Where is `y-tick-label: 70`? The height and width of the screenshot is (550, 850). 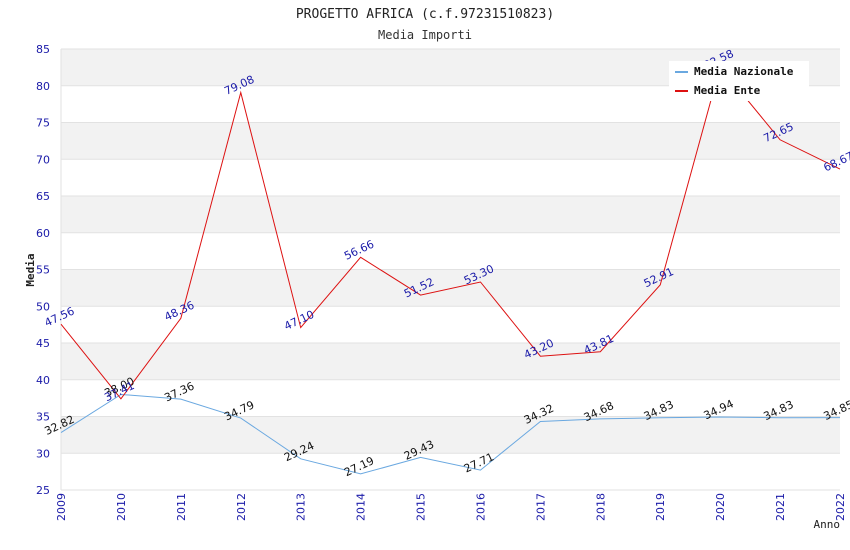
y-tick-label: 70 is located at coordinates (43, 159).